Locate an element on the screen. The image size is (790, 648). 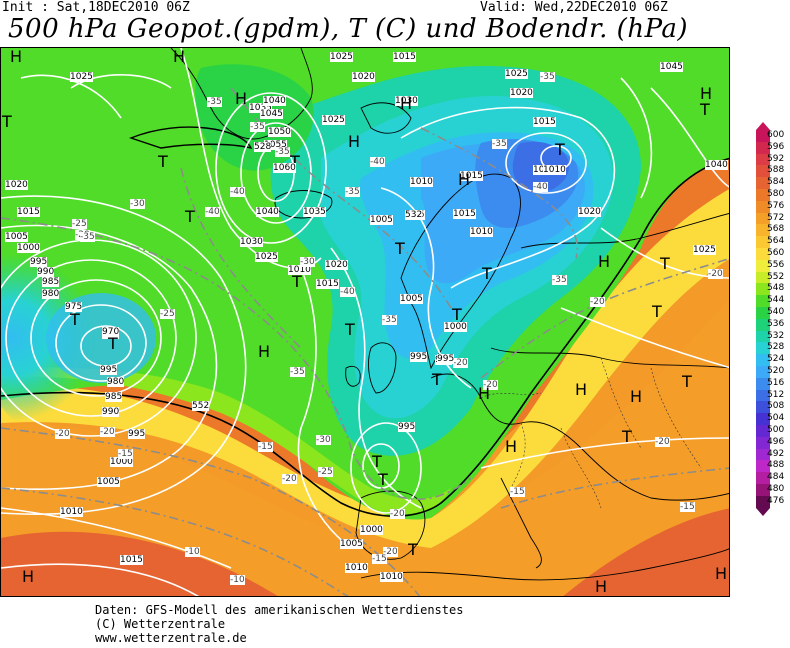
colorbar-label: 480 is located at coordinates (776, 489).